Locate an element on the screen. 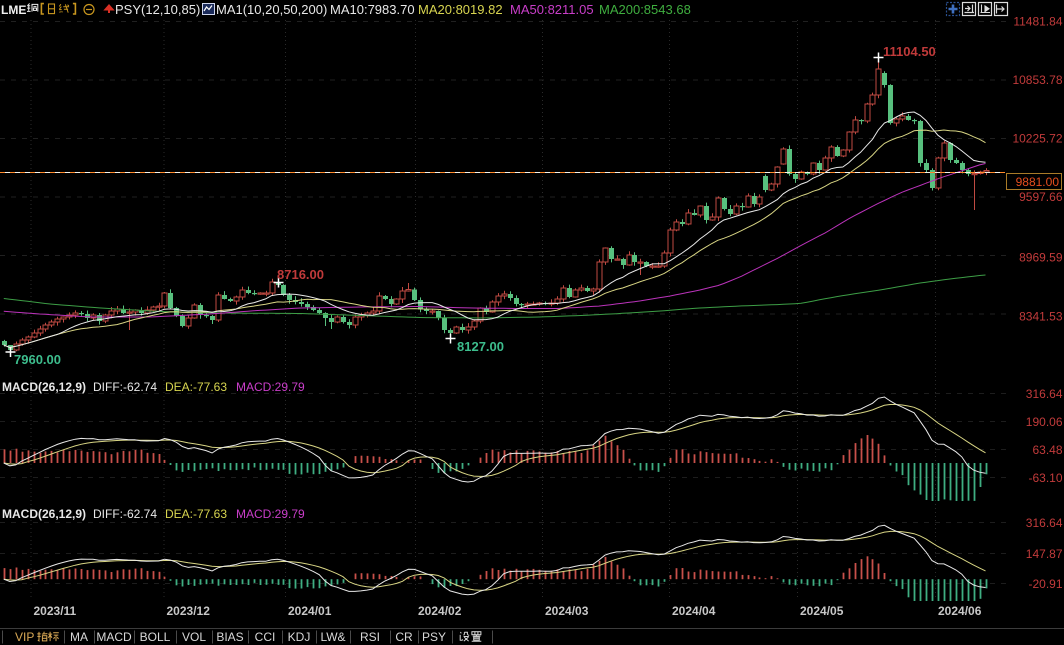  svg-text: -63.10 is located at coordinates (1045, 478).